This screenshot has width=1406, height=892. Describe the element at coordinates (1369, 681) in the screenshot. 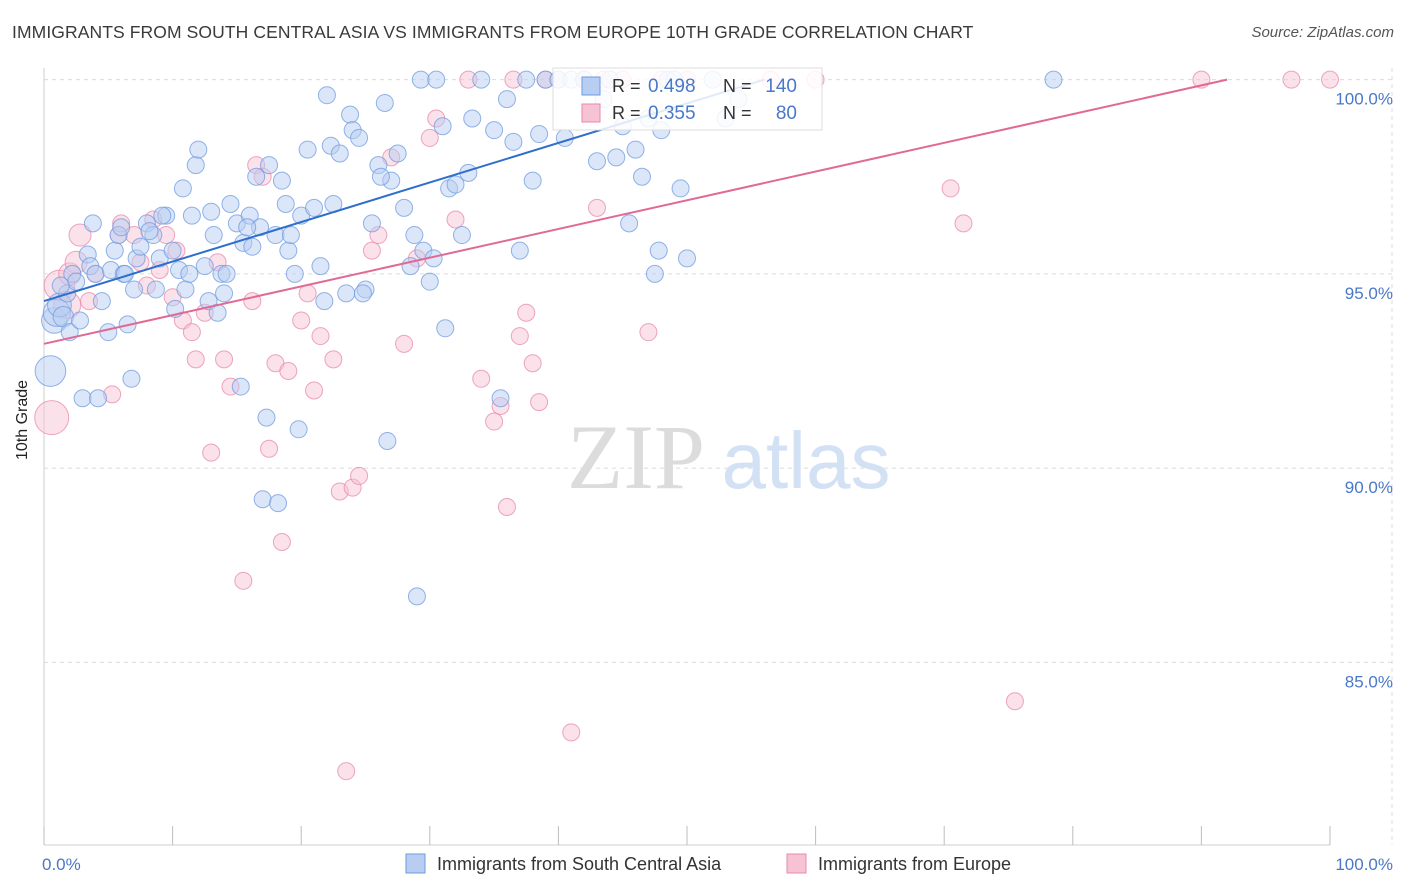

I see `y-tick-label: 85.0%` at that location.